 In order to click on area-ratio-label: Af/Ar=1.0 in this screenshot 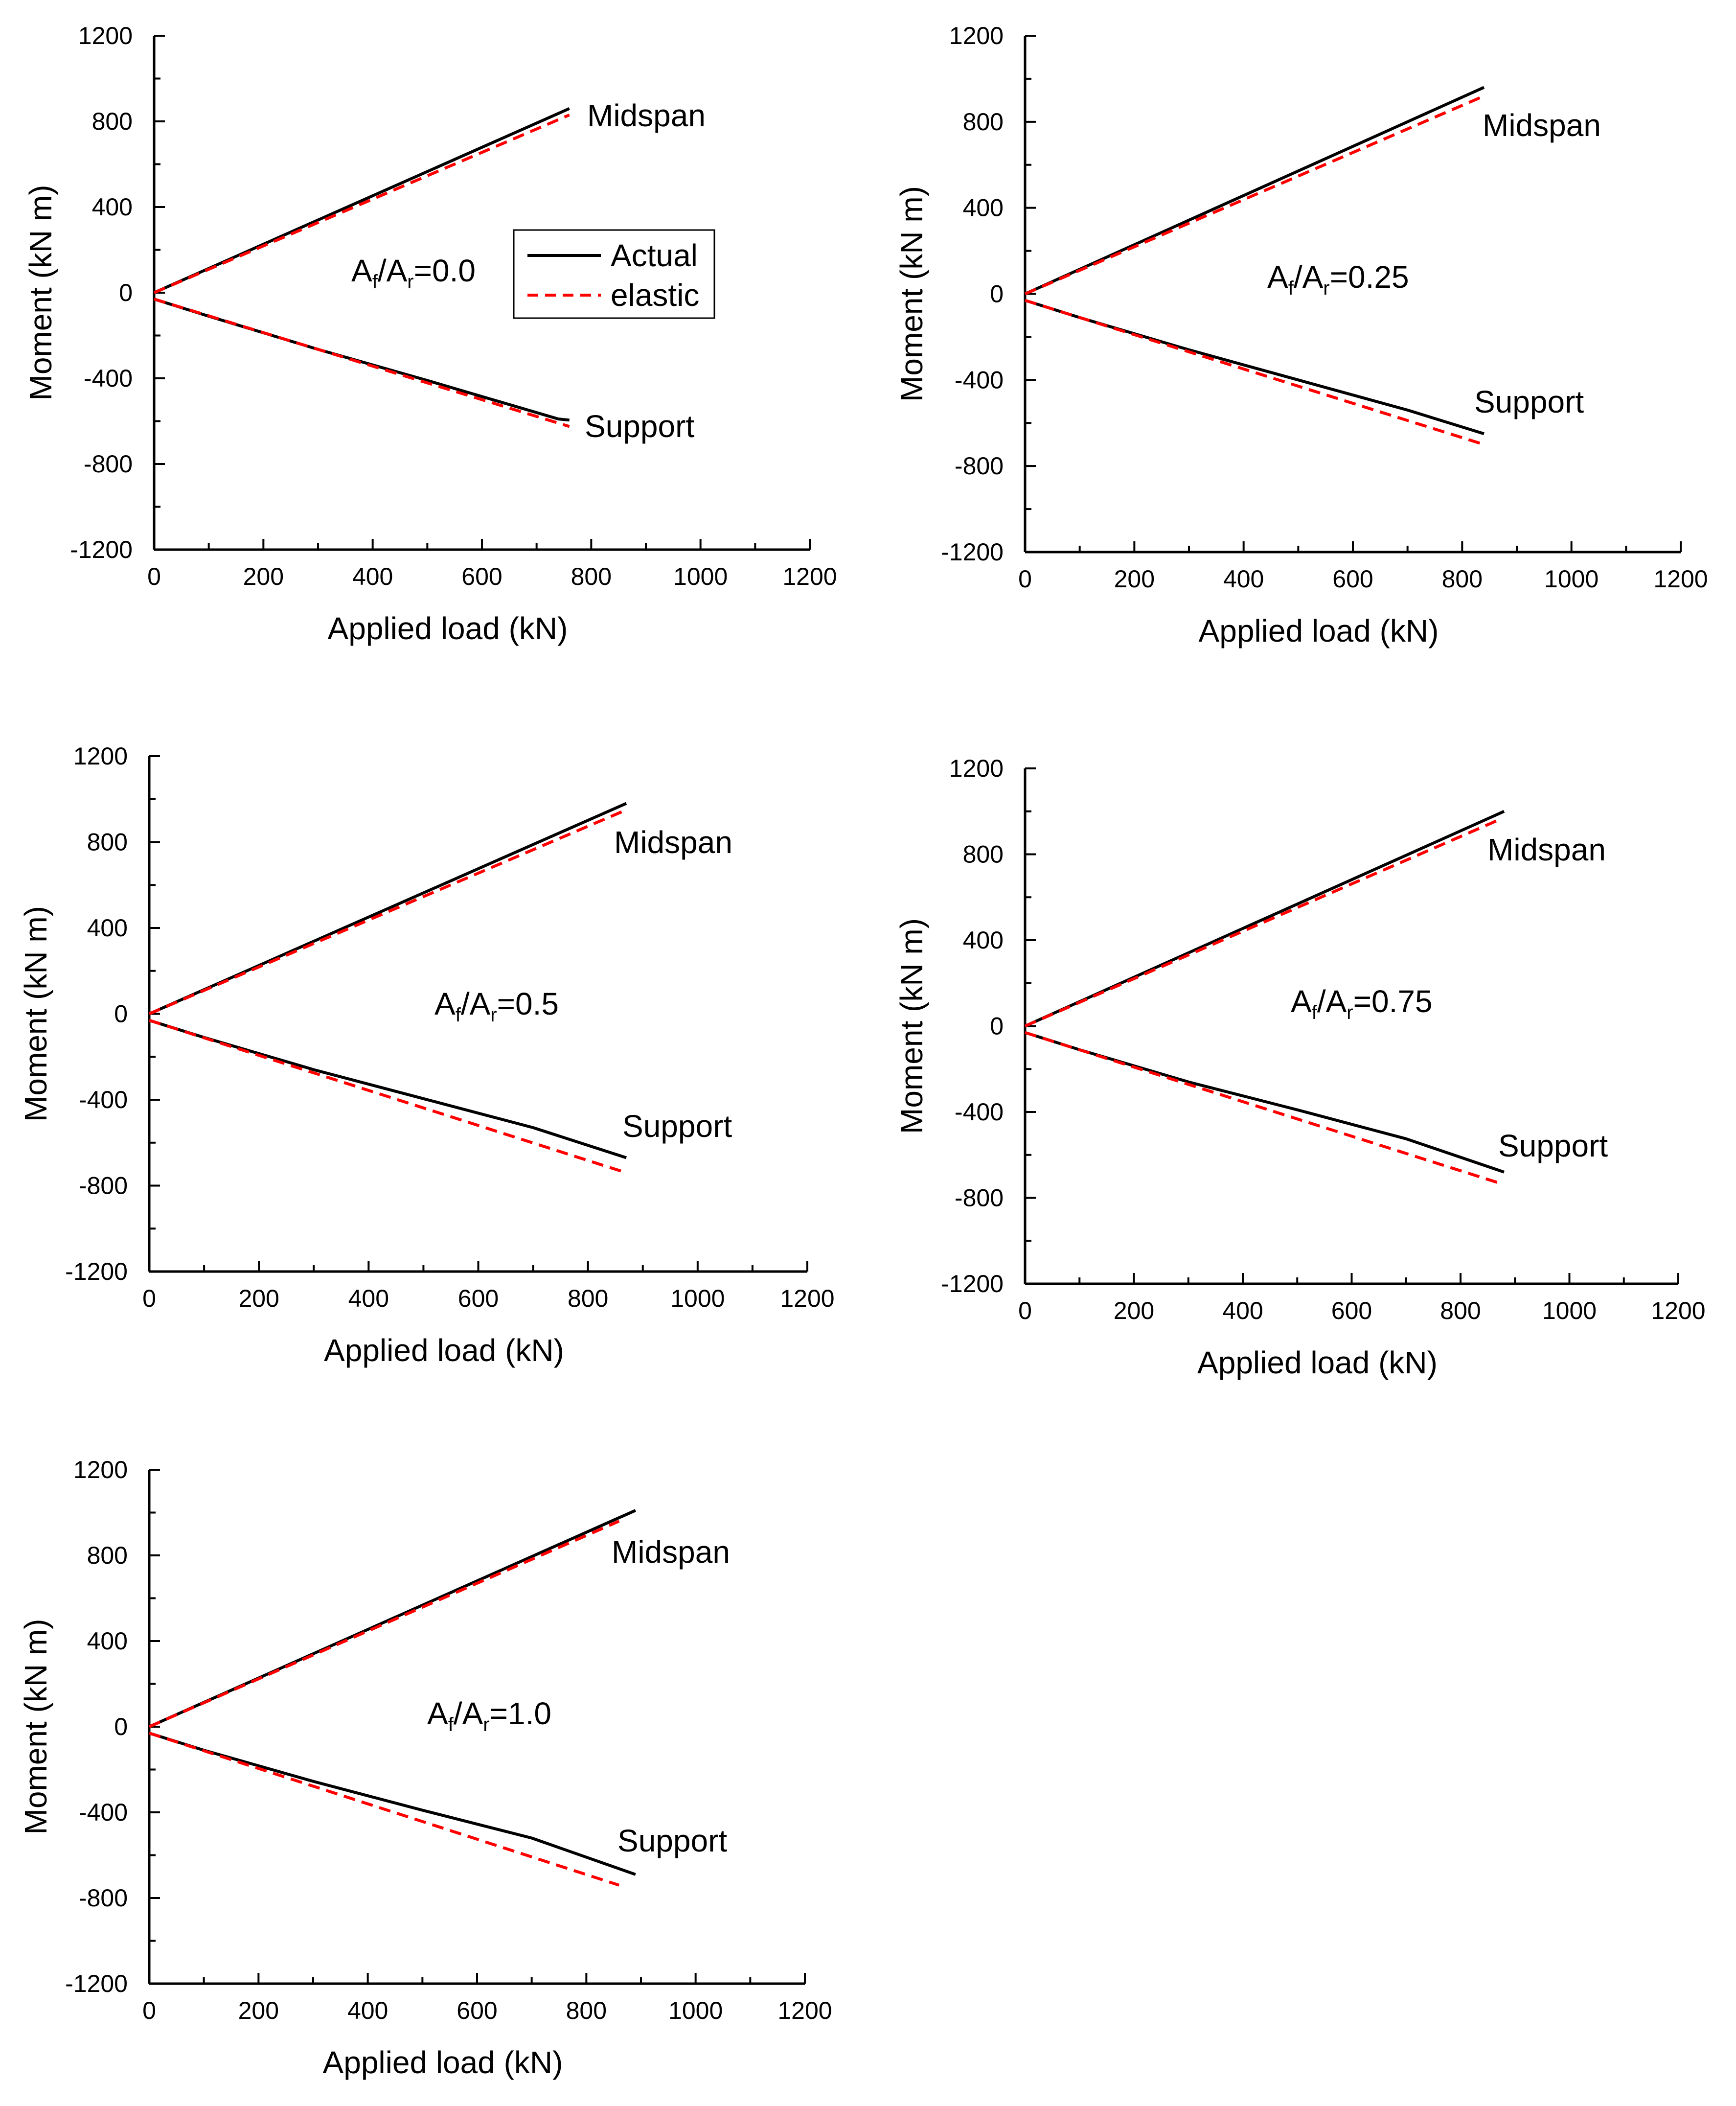, I will do `click(489, 1716)`.